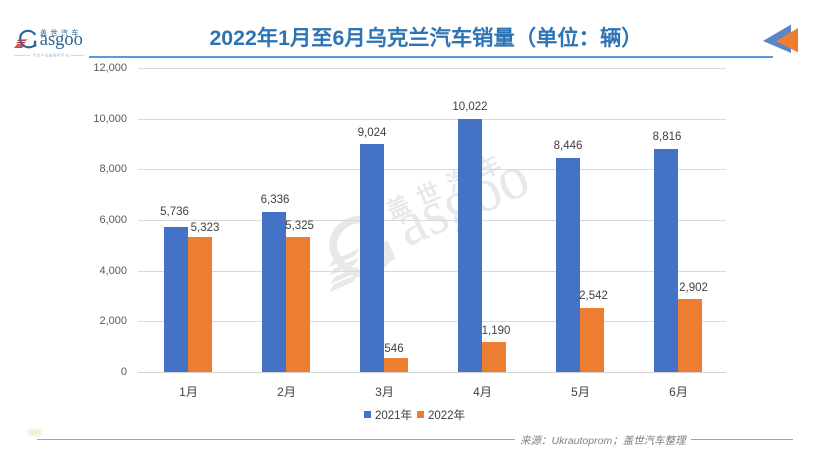 The width and height of the screenshot is (820, 461). I want to click on svg-text: 盖世汽车, so click(61, 32).